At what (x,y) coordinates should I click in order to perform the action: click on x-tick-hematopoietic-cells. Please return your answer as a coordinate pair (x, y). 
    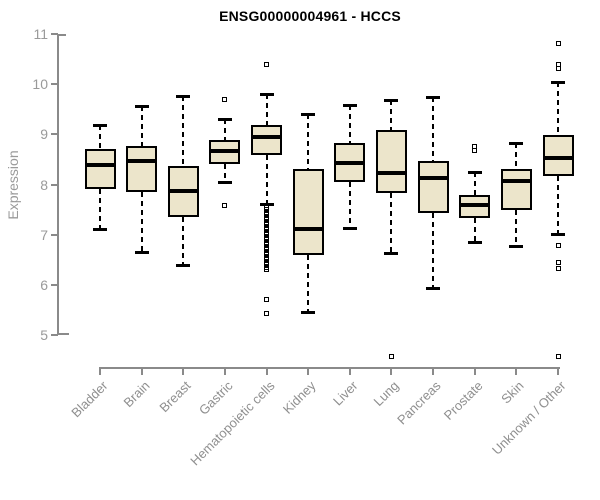
    Looking at the image, I should click on (266, 371).